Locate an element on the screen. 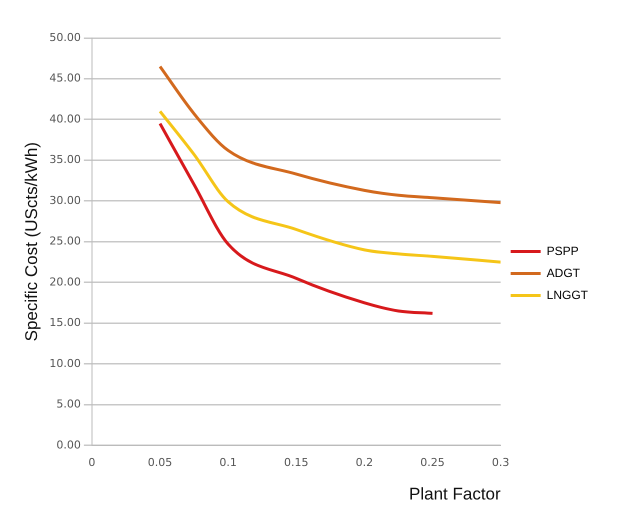 The image size is (617, 524). line-series is located at coordinates (329, 134).